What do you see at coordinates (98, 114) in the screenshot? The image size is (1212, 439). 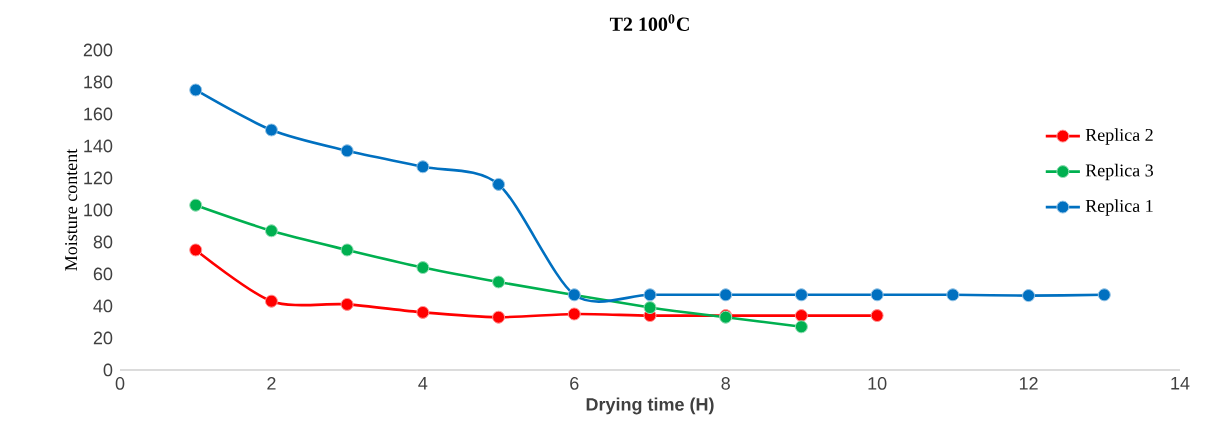 I see `y-tick-label: 160` at bounding box center [98, 114].